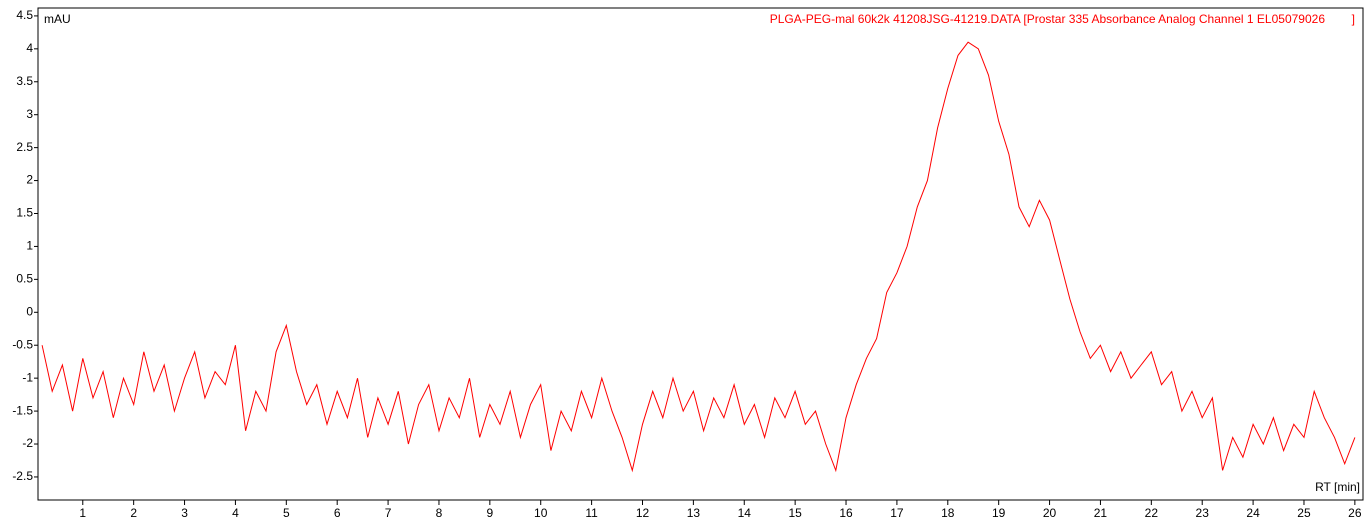 This screenshot has width=1367, height=523. Describe the element at coordinates (24, 147) in the screenshot. I see `y-tick-label: 2.5` at that location.